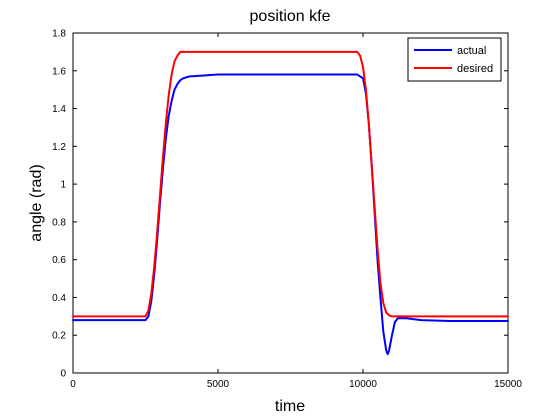 The image size is (560, 420). Describe the element at coordinates (59, 222) in the screenshot. I see `y-tick-label: 0.8` at that location.